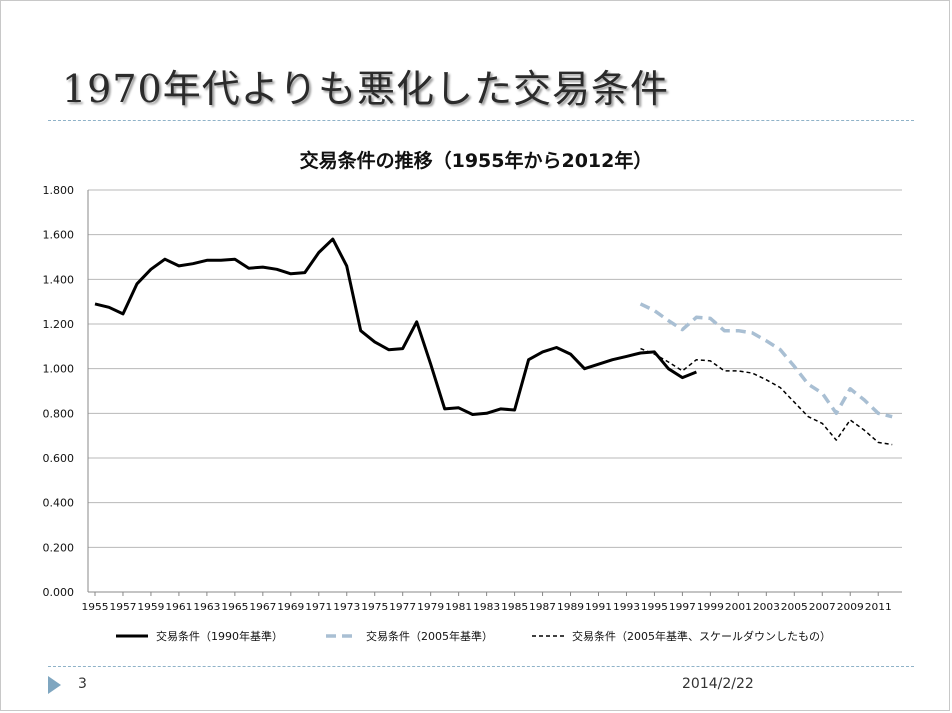  I want to click on y-tick-label: 0.000, so click(59, 592).